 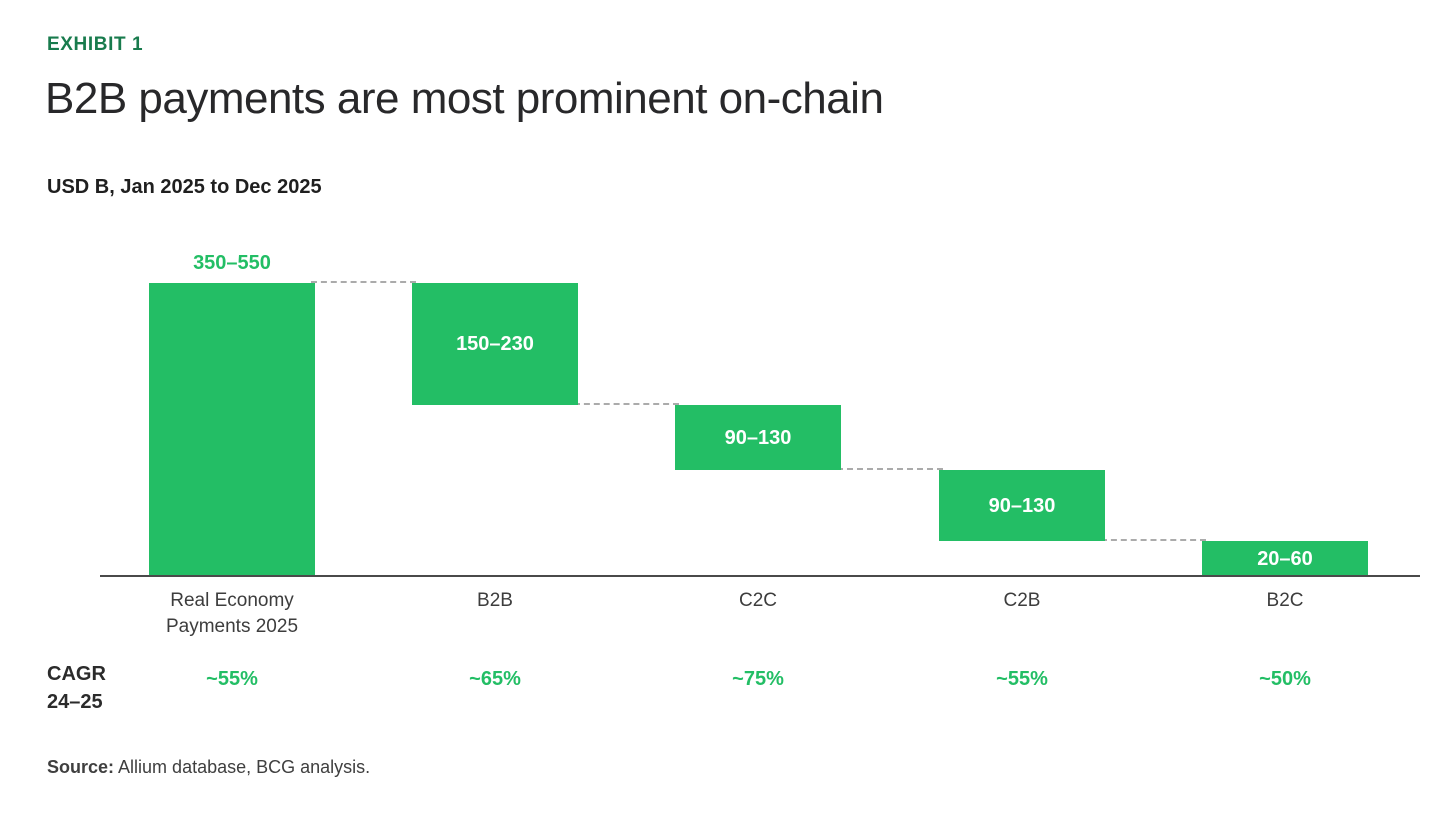 What do you see at coordinates (232, 679) in the screenshot?
I see `cagr-value-real-economy-payments-2025: ~55%` at bounding box center [232, 679].